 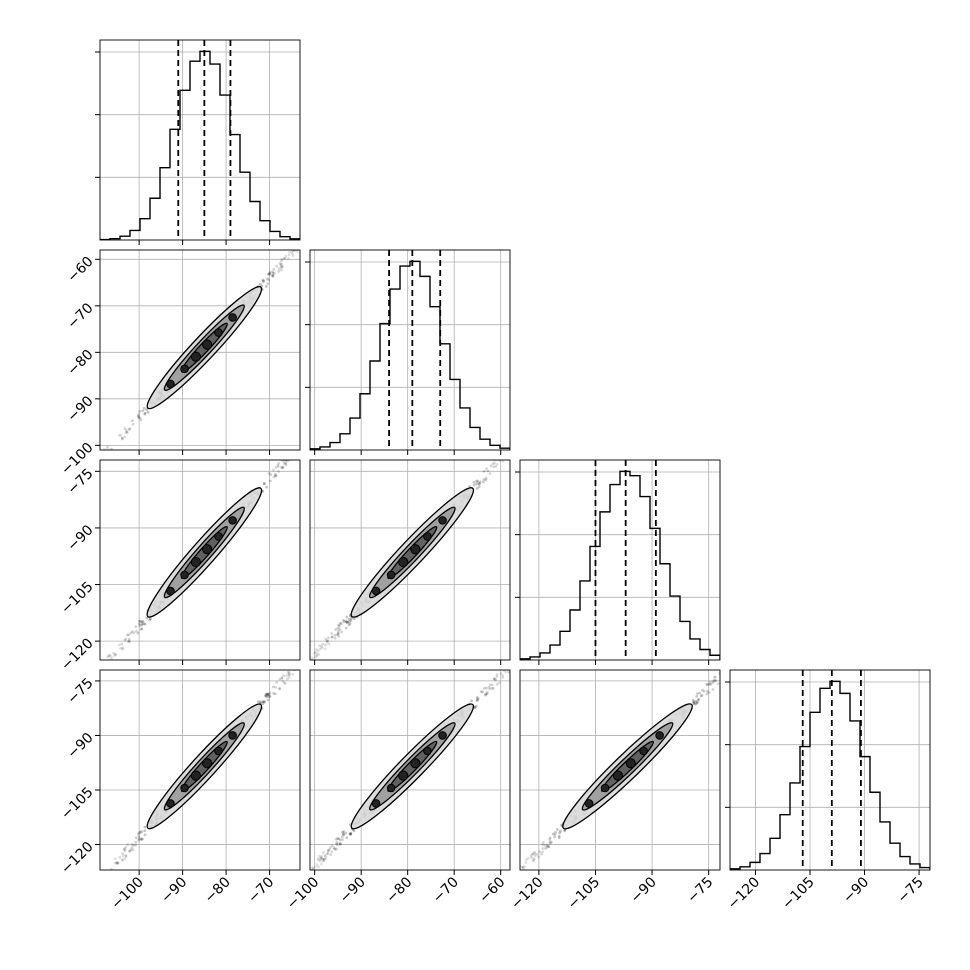 I want to click on panel-content, so click(x=200, y=140).